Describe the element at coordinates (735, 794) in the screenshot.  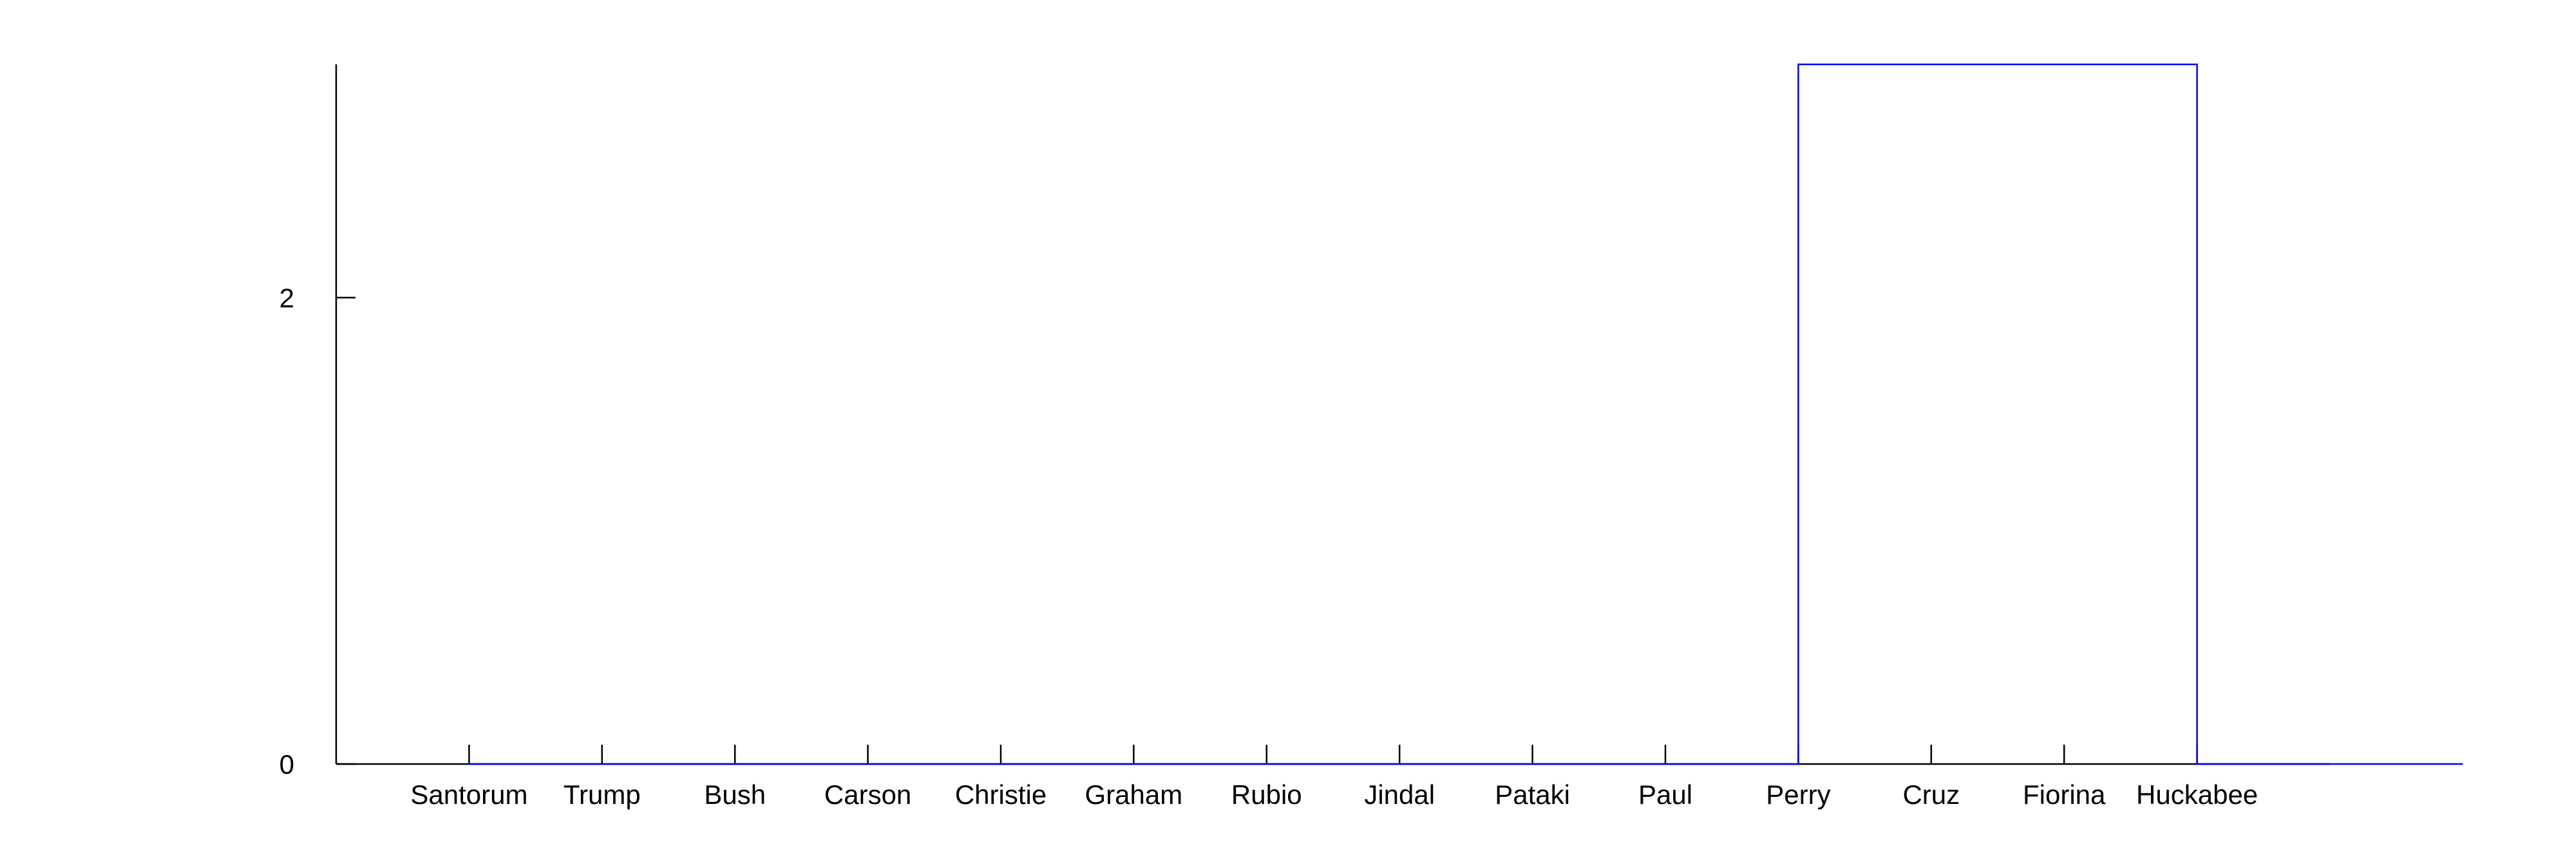
I see `x-tick-label-bush: Bush` at that location.